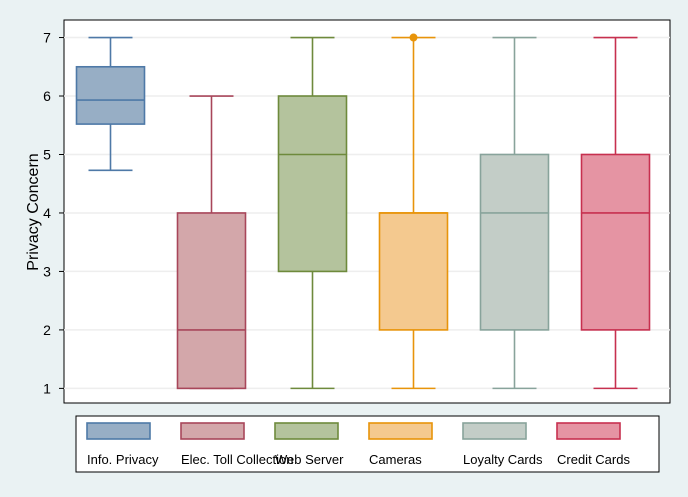  I want to click on y-tick-label-4: 4, so click(47, 213).